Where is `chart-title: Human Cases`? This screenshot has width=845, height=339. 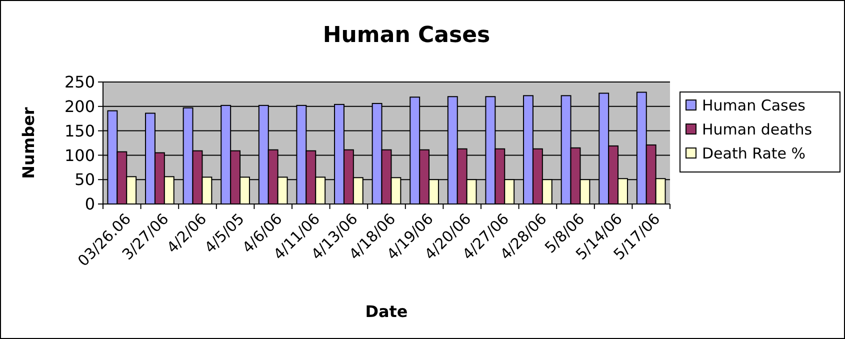
chart-title: Human Cases is located at coordinates (406, 35).